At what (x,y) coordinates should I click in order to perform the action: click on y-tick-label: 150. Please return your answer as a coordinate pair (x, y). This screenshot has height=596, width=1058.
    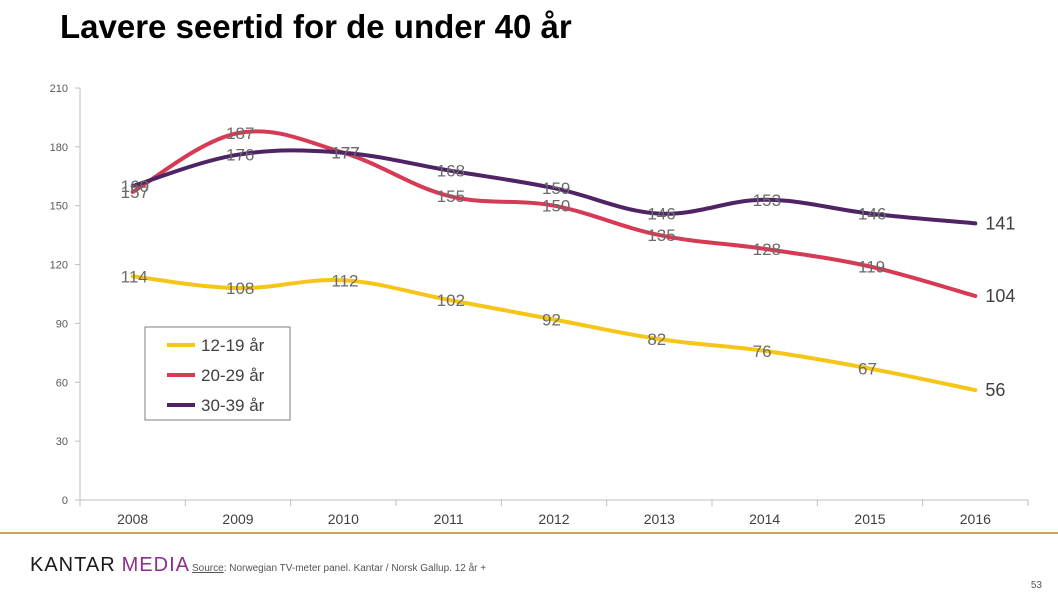
    Looking at the image, I should click on (59, 207).